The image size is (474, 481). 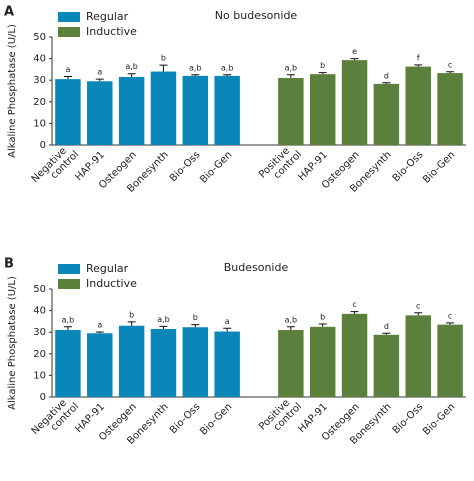 I want to click on chart-title: Budesonide, so click(x=256, y=267).